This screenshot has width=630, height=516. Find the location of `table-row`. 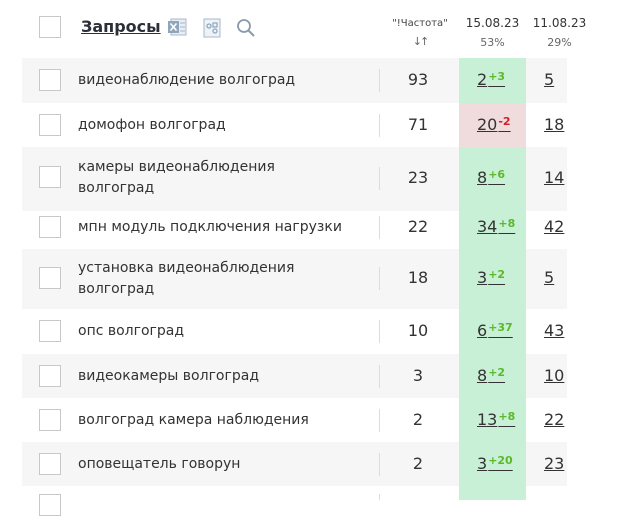

table-row is located at coordinates (294, 501).